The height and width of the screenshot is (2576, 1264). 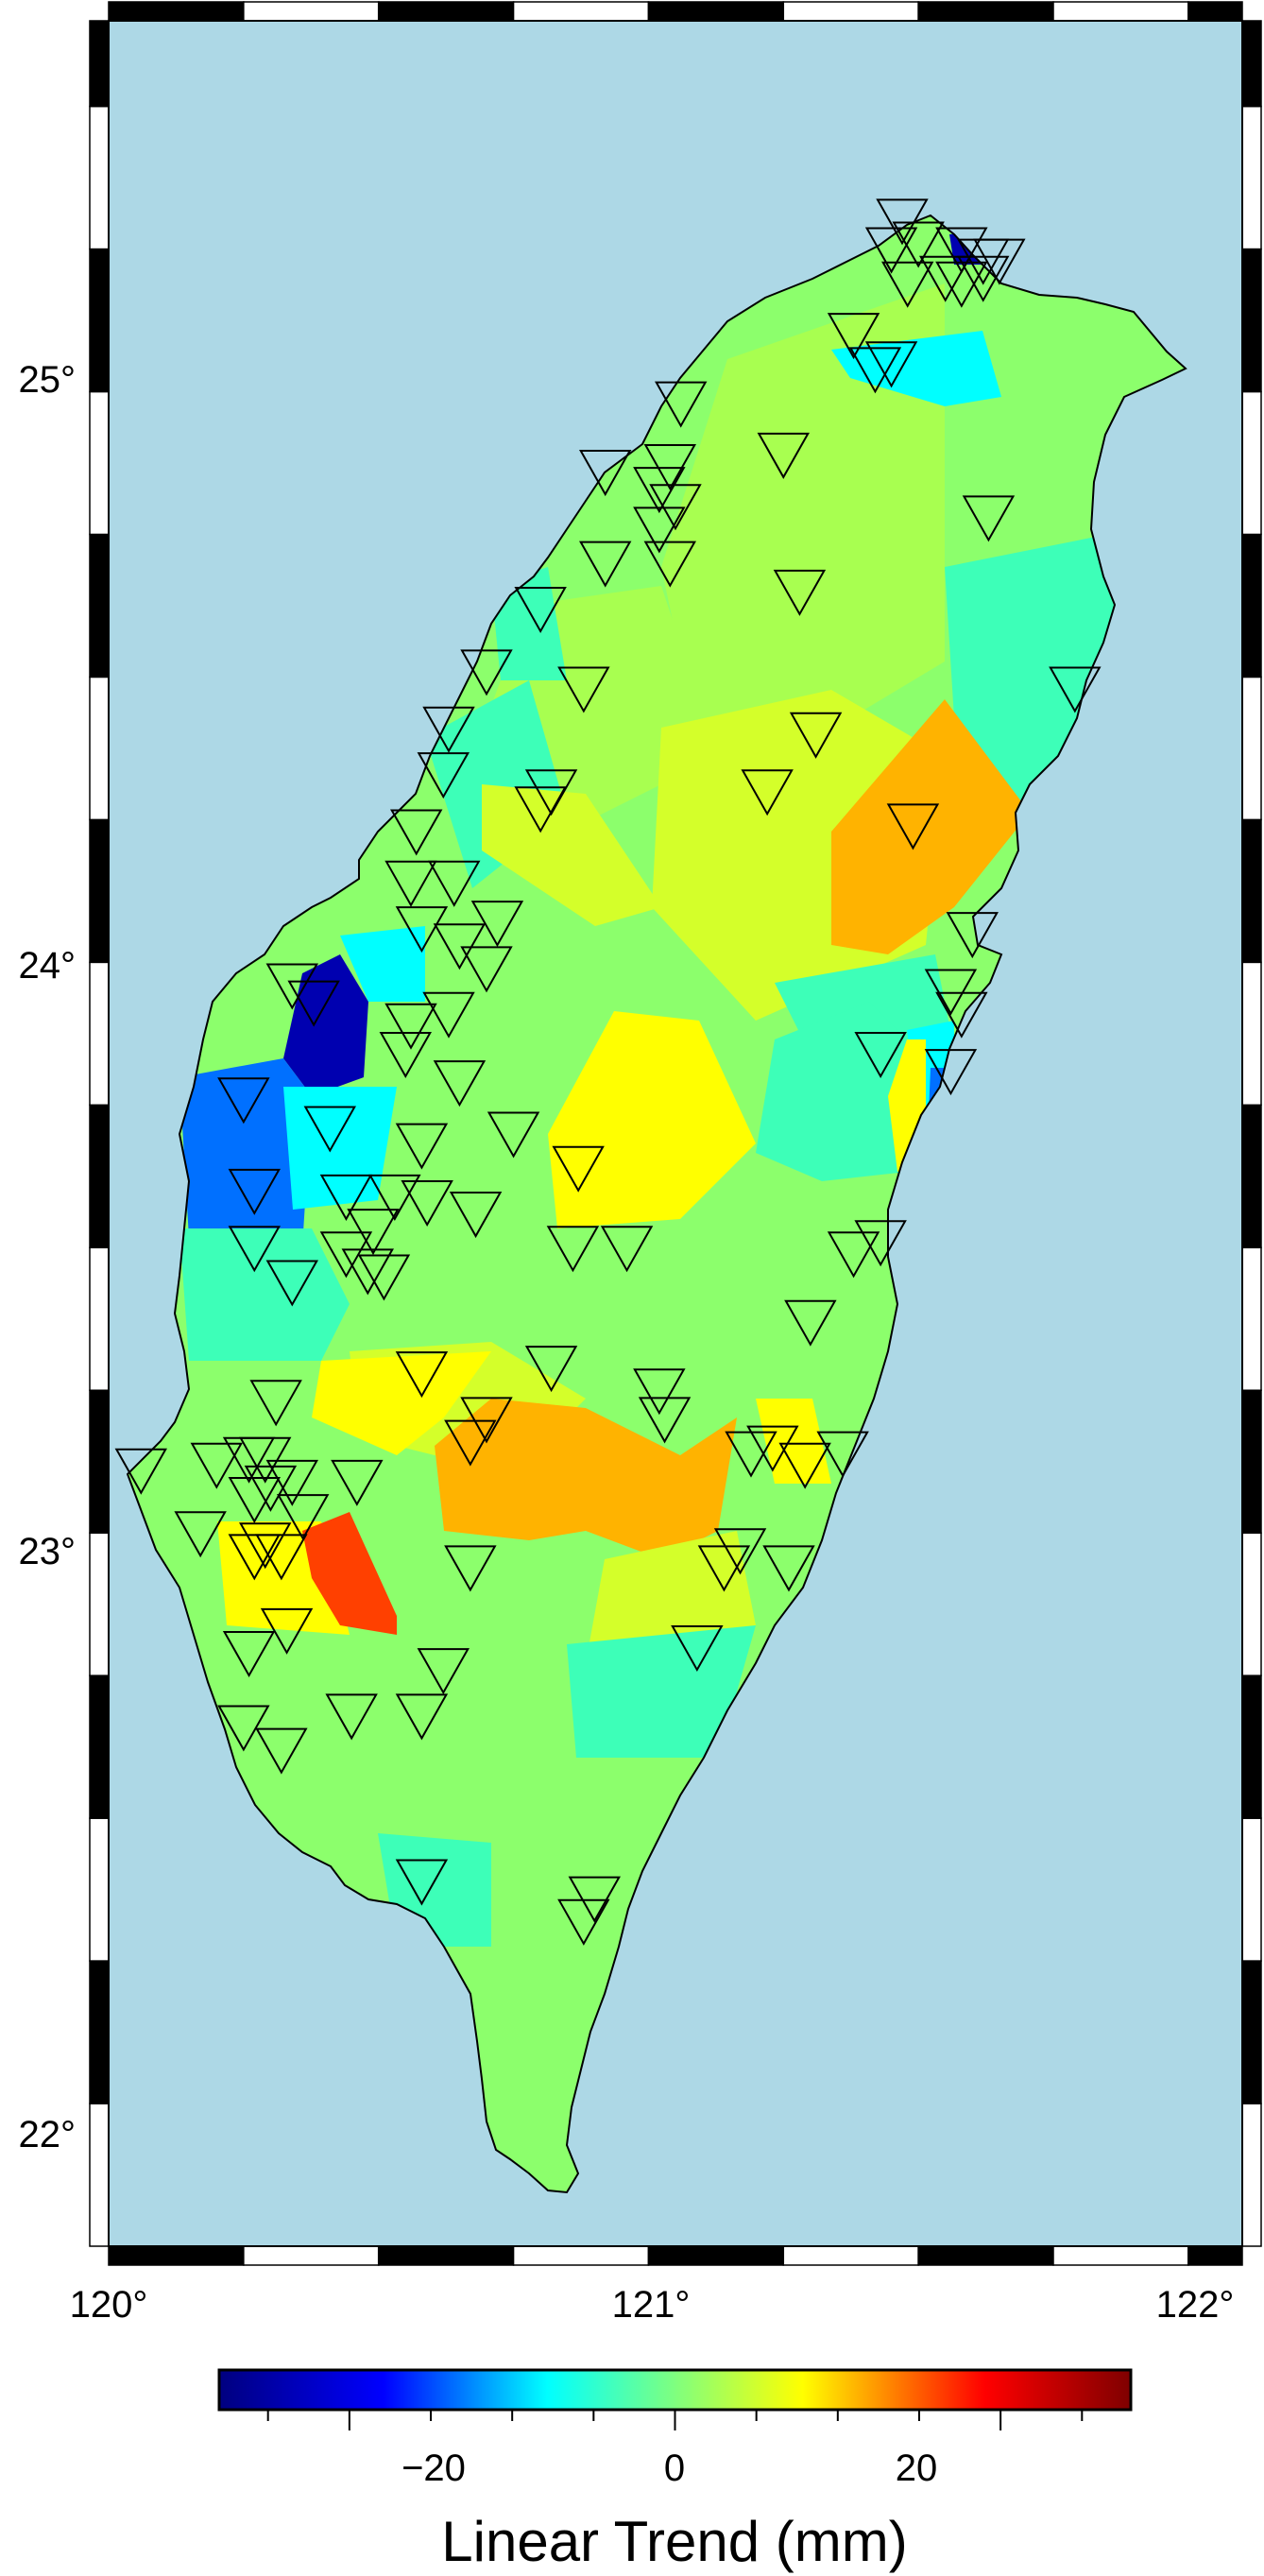 I want to click on colorbar-label-20: 20, so click(x=917, y=2468).